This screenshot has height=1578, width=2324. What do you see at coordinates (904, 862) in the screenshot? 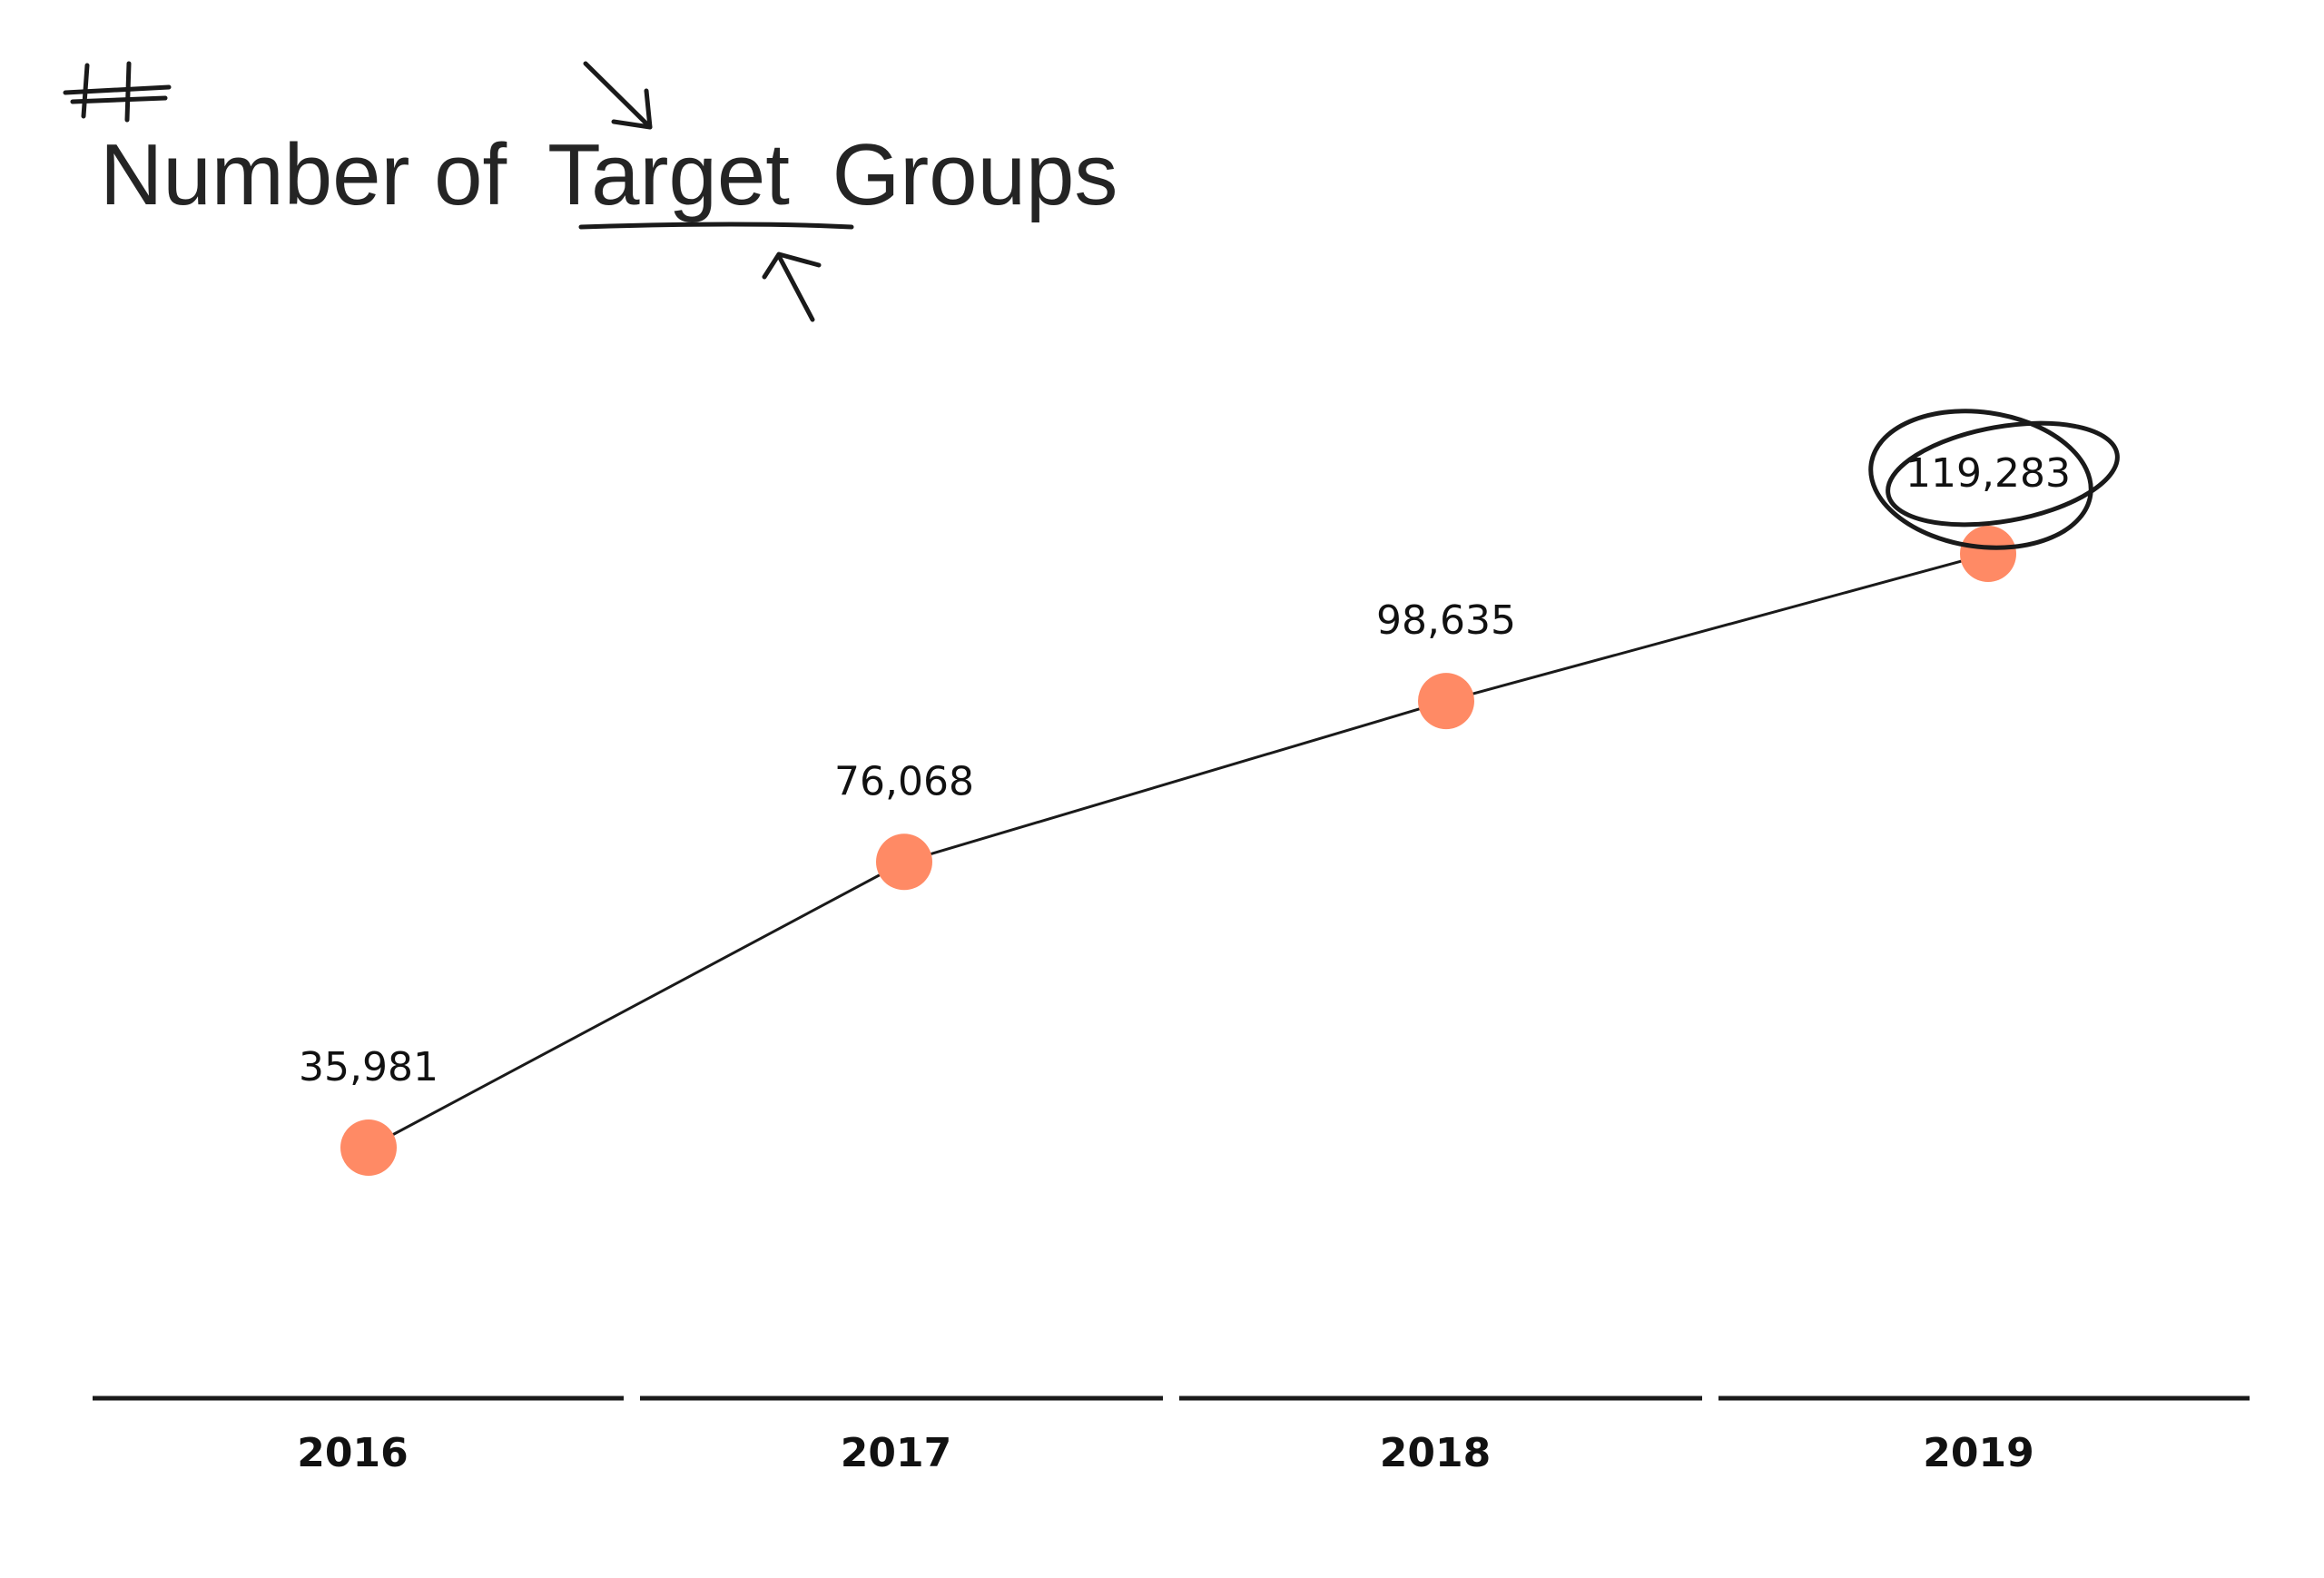
I see `data-point-2017` at bounding box center [904, 862].